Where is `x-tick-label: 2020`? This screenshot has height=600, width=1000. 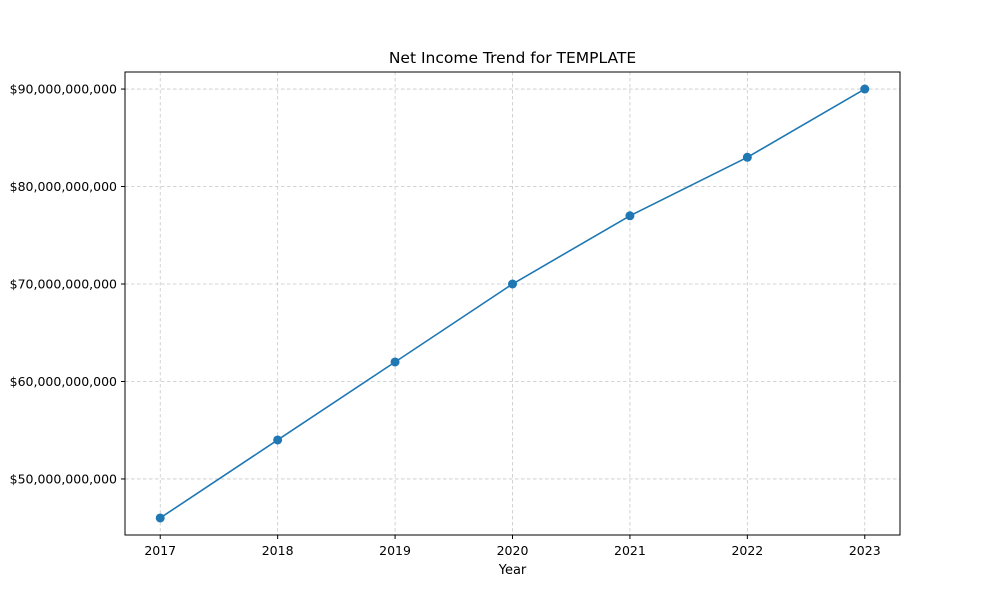
x-tick-label: 2020 is located at coordinates (513, 550).